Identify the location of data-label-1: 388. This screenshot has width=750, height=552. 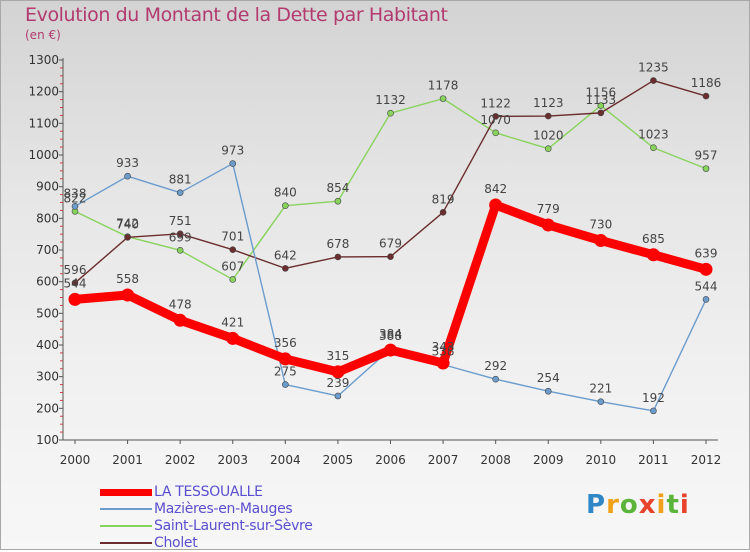
(390, 336).